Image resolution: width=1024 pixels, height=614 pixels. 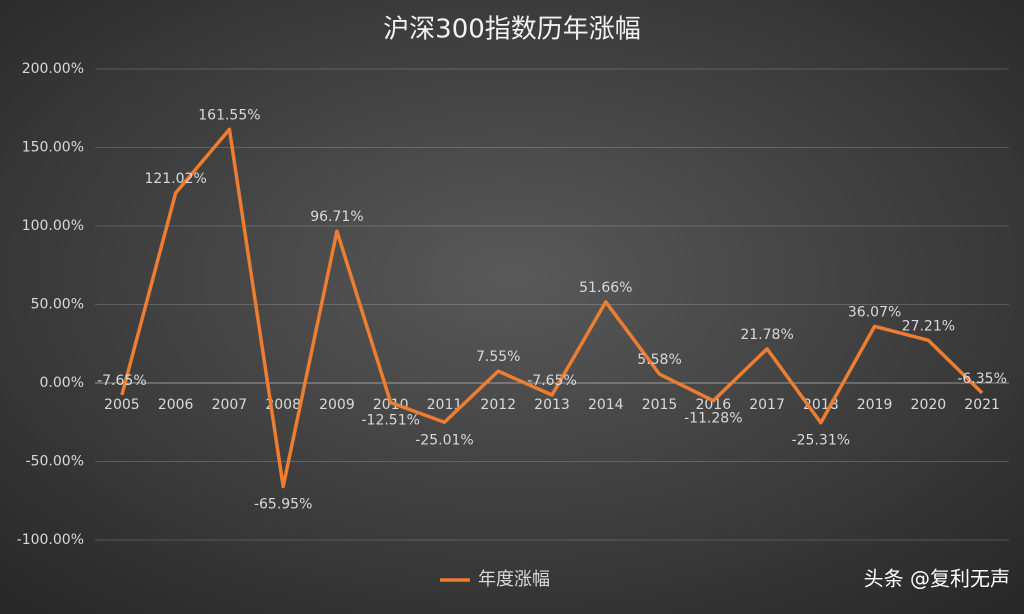 I want to click on data-label: -25.01%, so click(x=444, y=440).